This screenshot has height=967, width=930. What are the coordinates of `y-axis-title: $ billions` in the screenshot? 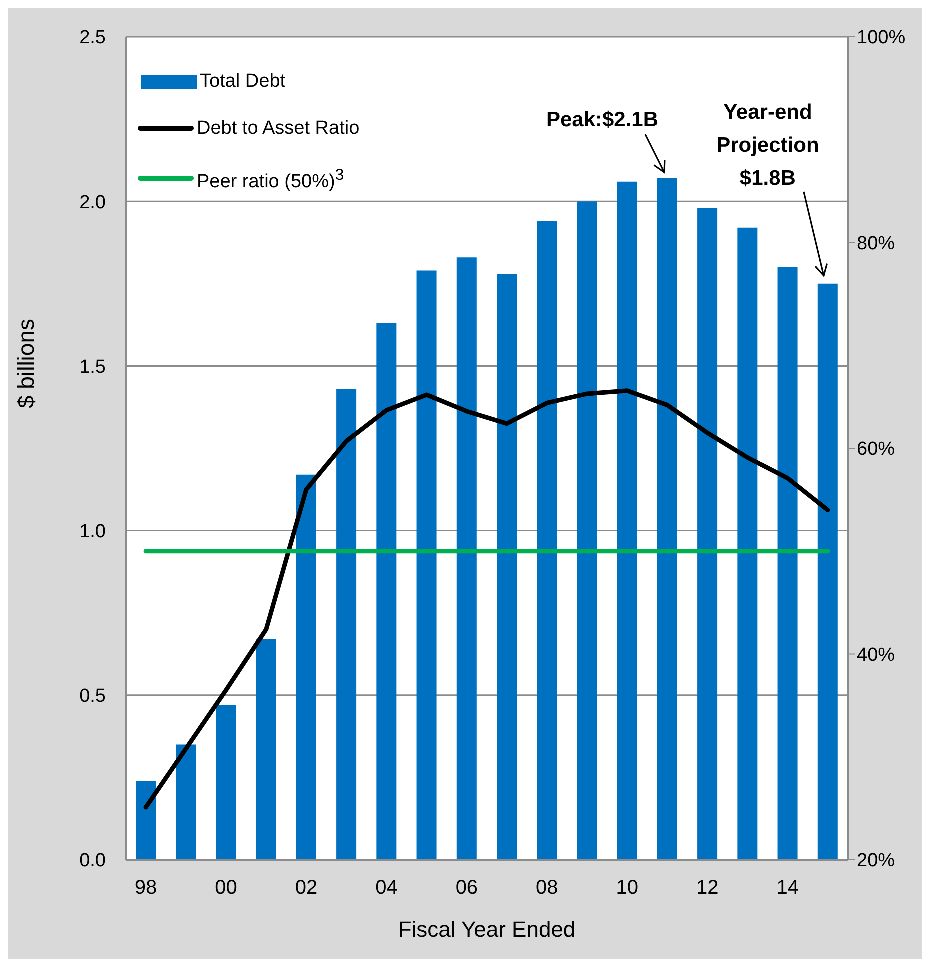 It's located at (26, 363).